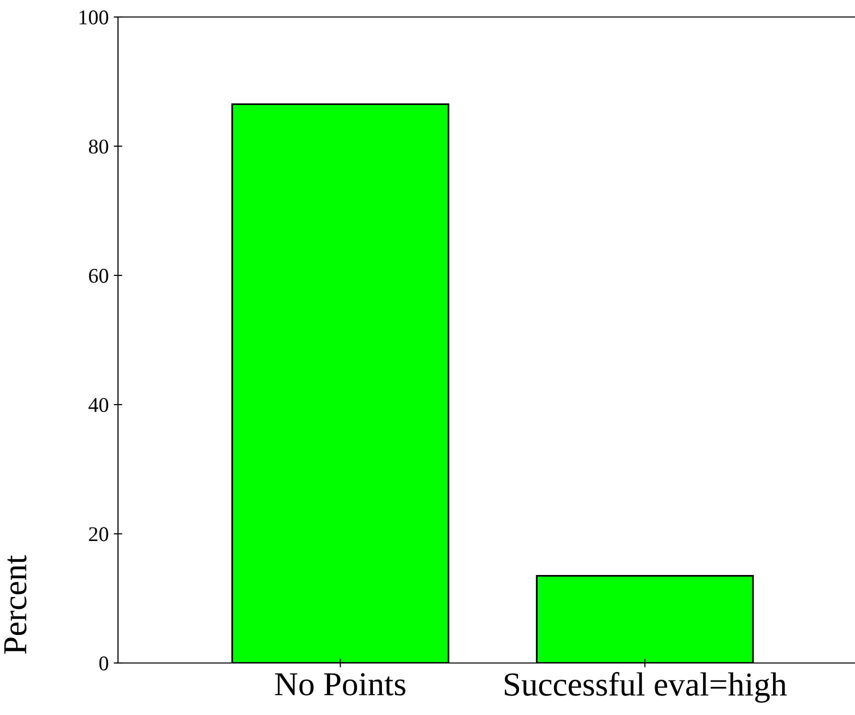 The height and width of the screenshot is (715, 855). What do you see at coordinates (645, 687) in the screenshot?
I see `x-tick-label: Successful eval=high` at bounding box center [645, 687].